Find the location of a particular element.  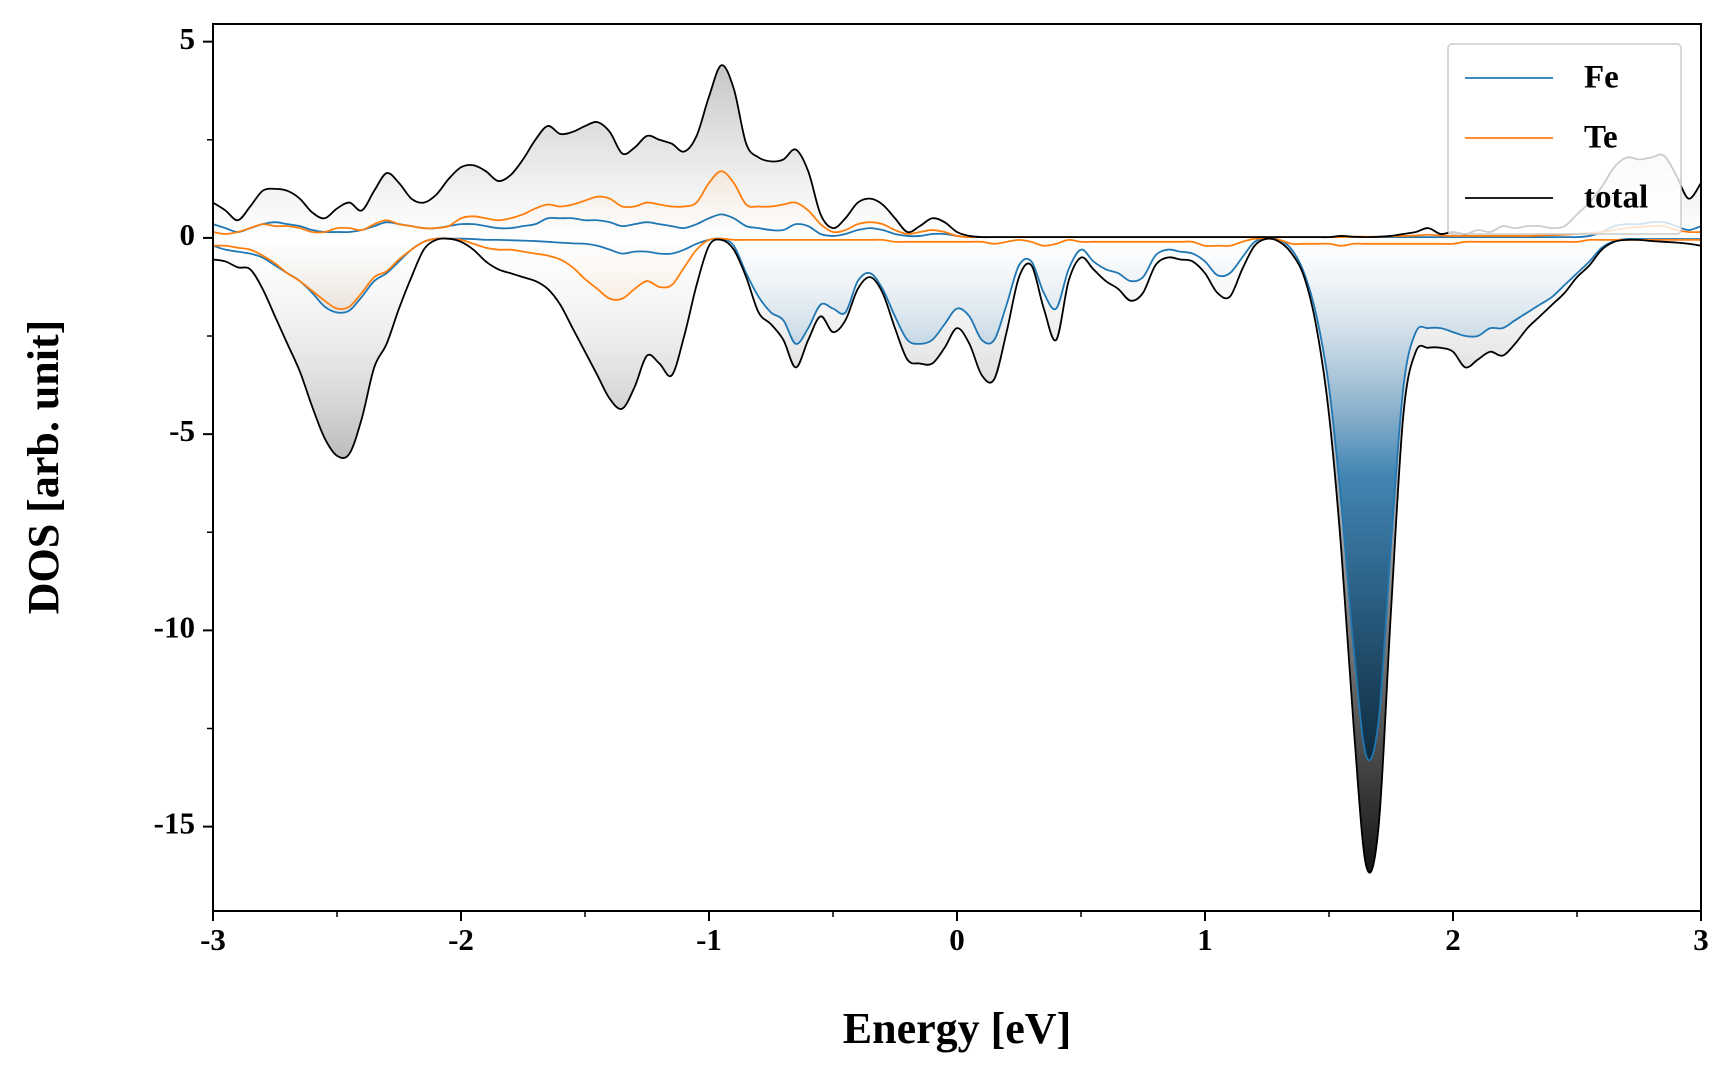

x-tick-label: -3 is located at coordinates (213, 939).